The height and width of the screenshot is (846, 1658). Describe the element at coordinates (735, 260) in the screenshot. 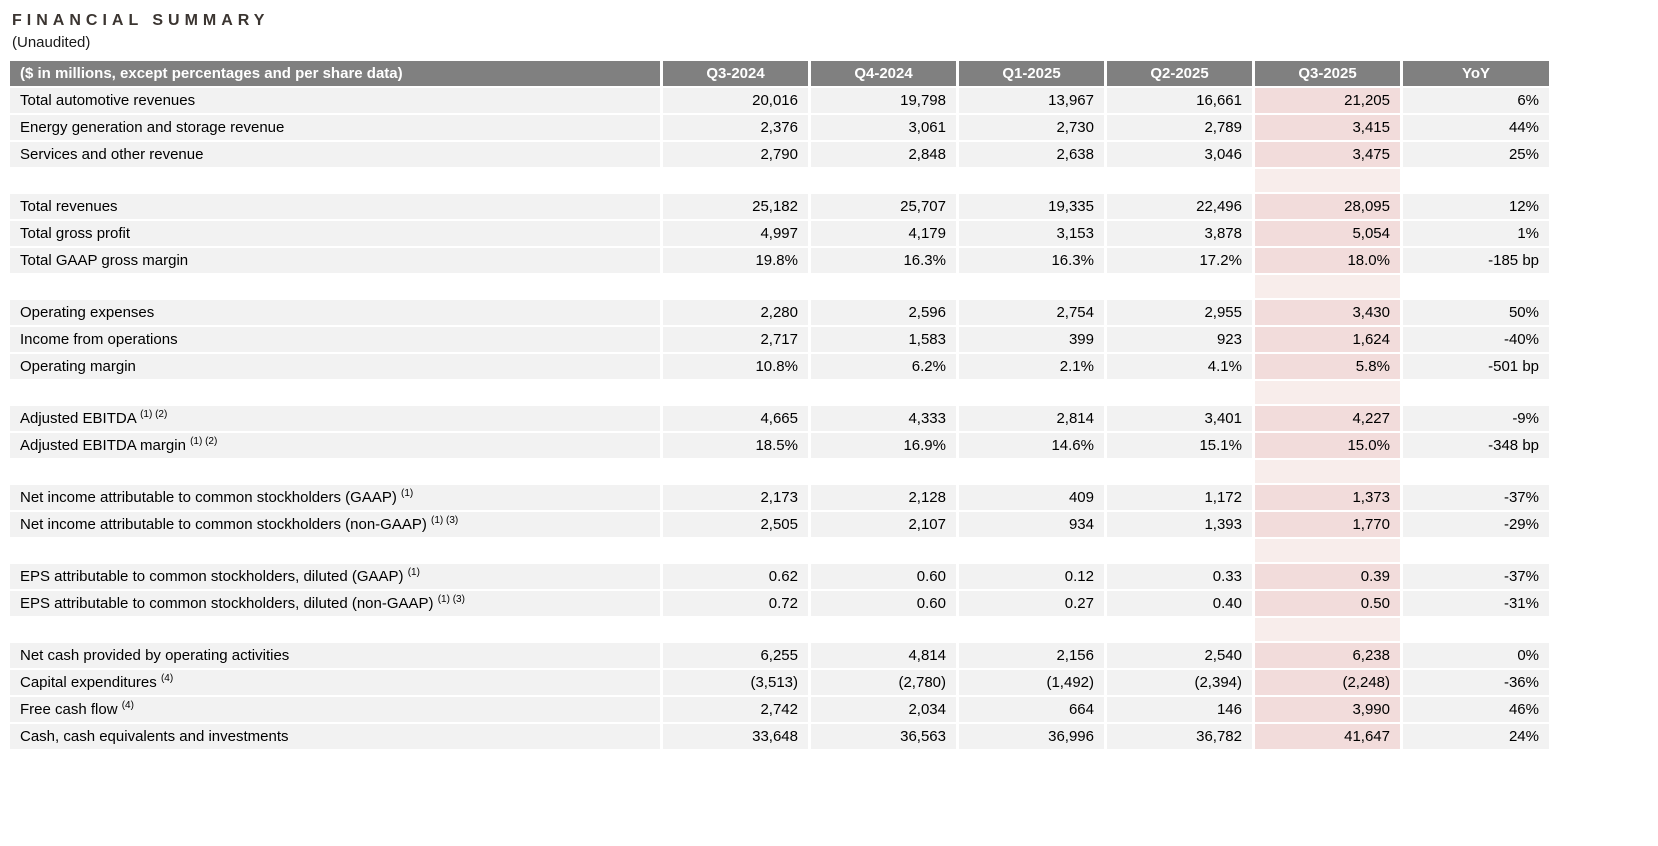

I see `cell-q3-2024: 19.8%` at that location.